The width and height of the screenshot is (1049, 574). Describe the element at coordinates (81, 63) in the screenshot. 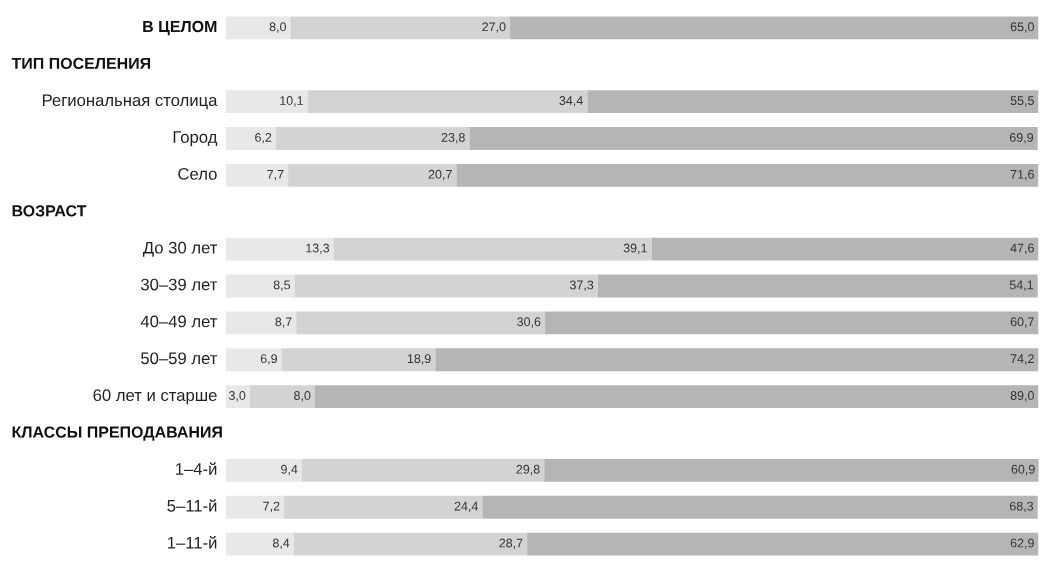

I see `text: ТИП ПОСЕЛЕНИЯ` at that location.